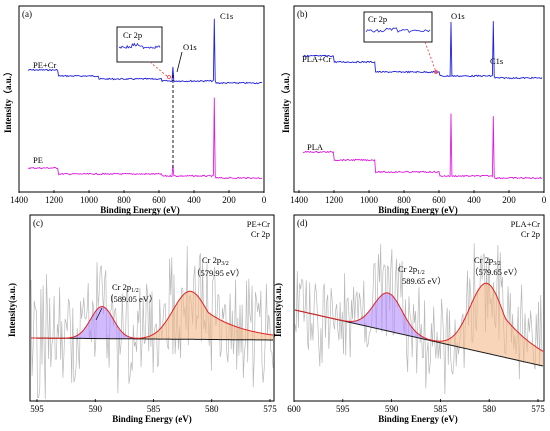  What do you see at coordinates (190, 47) in the screenshot?
I see `o1s-label: O1s` at bounding box center [190, 47].